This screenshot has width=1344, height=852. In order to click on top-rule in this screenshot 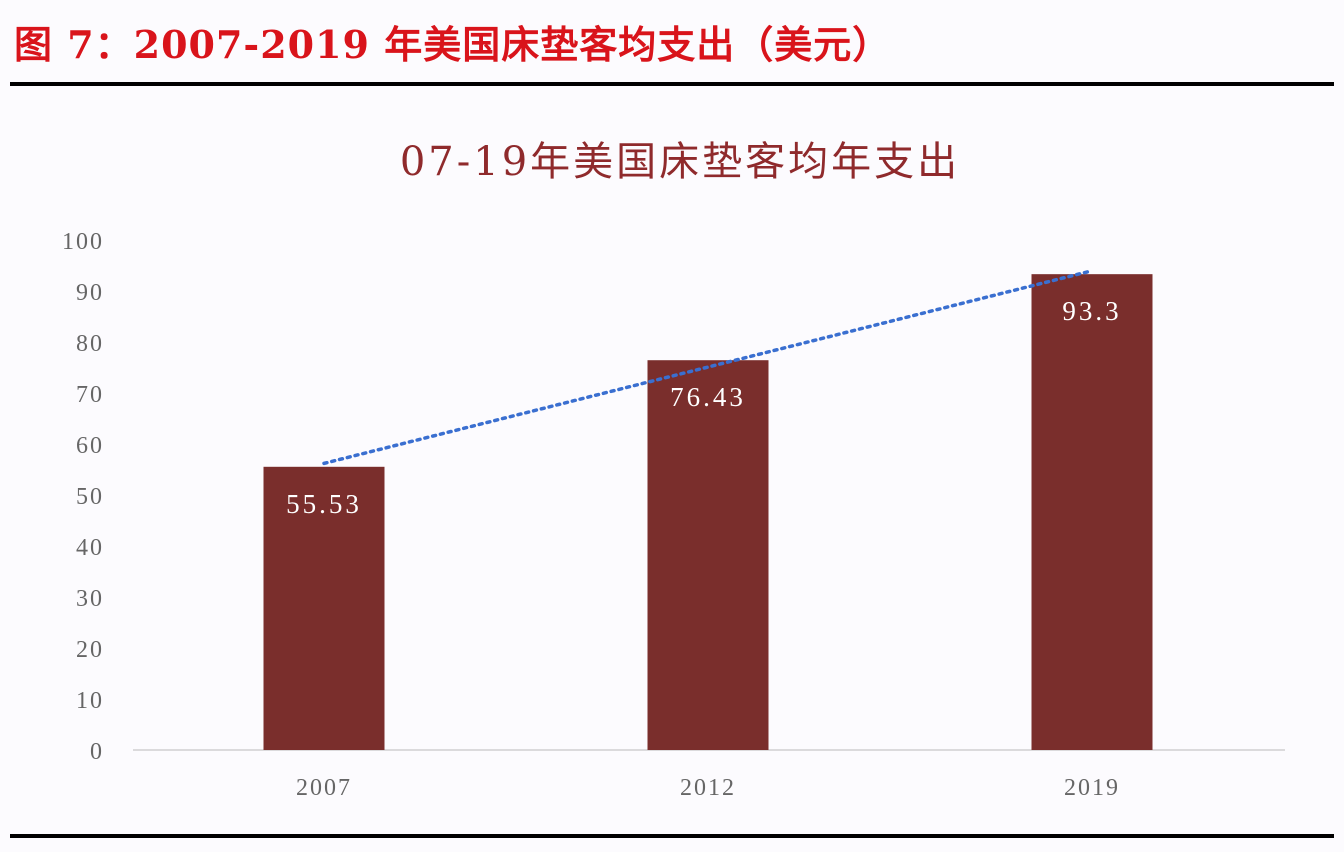, I will do `click(672, 84)`.